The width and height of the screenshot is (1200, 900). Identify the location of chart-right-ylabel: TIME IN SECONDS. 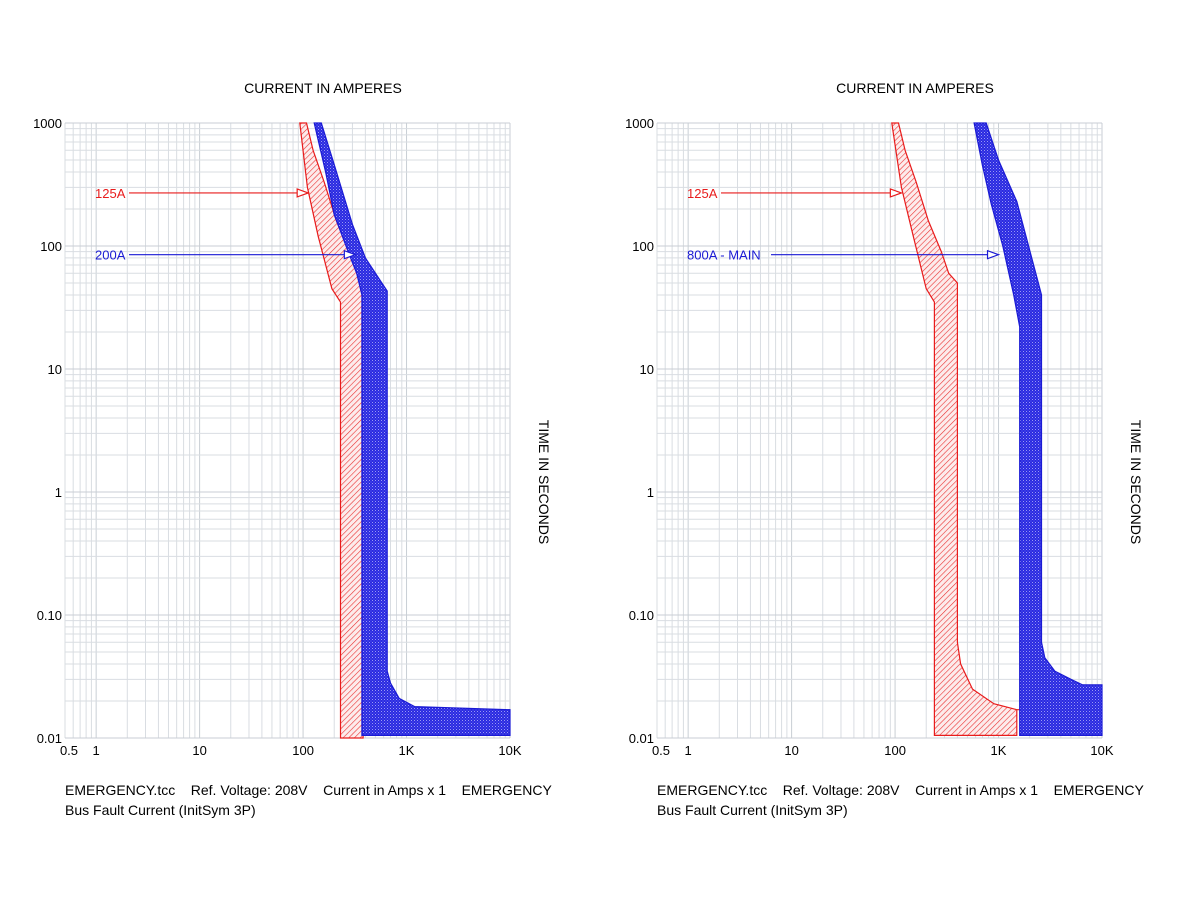
(1136, 482).